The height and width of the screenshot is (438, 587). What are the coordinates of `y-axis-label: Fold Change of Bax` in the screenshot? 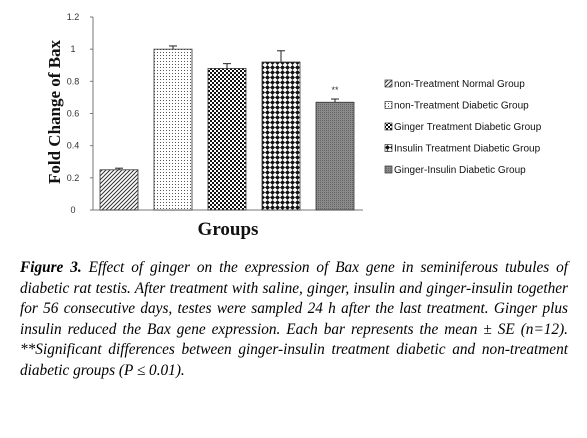 It's located at (54, 111).